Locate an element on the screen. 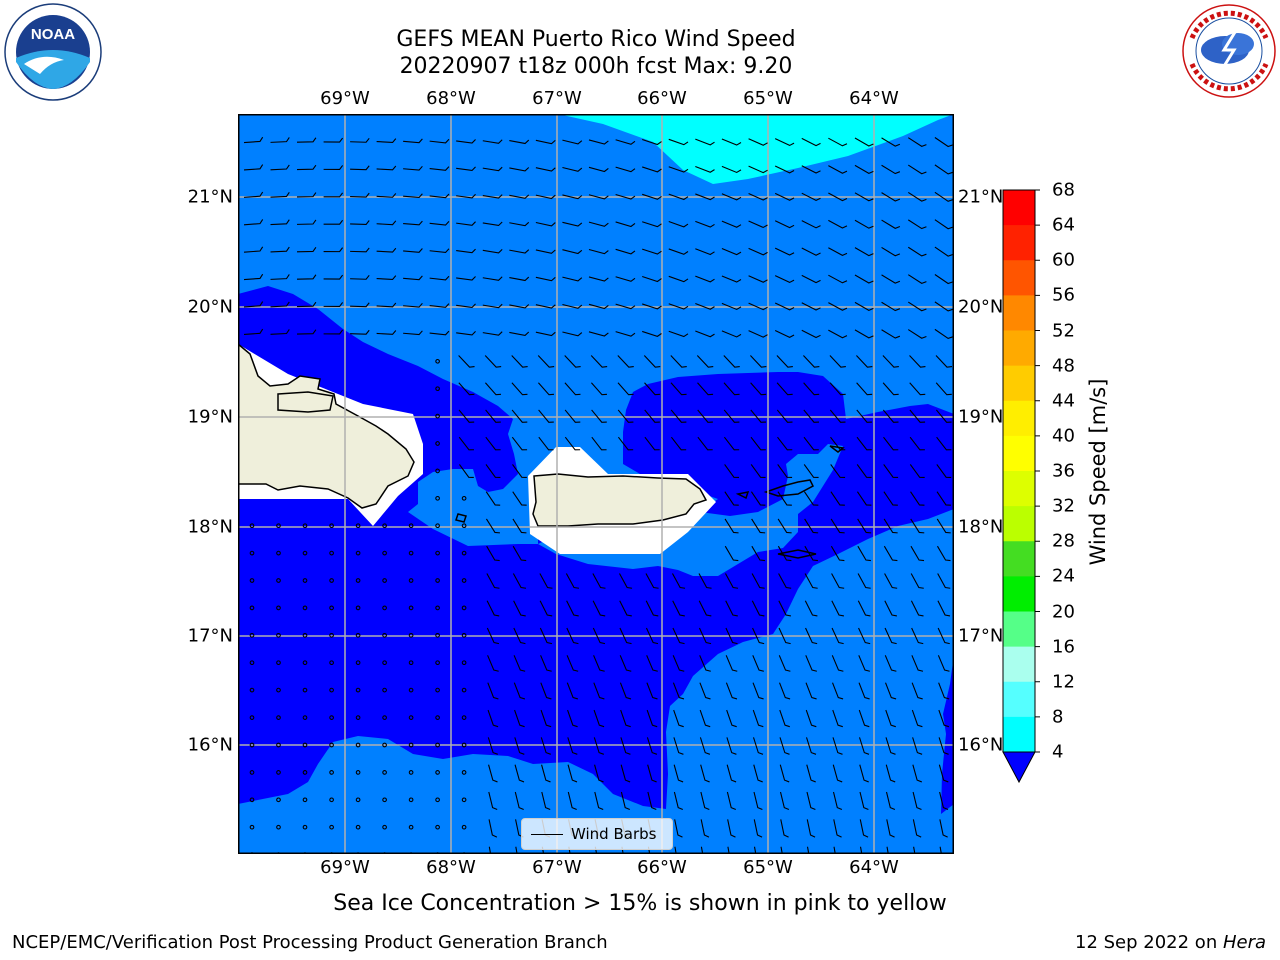  lat-label-right: 20°N is located at coordinates (981, 307).